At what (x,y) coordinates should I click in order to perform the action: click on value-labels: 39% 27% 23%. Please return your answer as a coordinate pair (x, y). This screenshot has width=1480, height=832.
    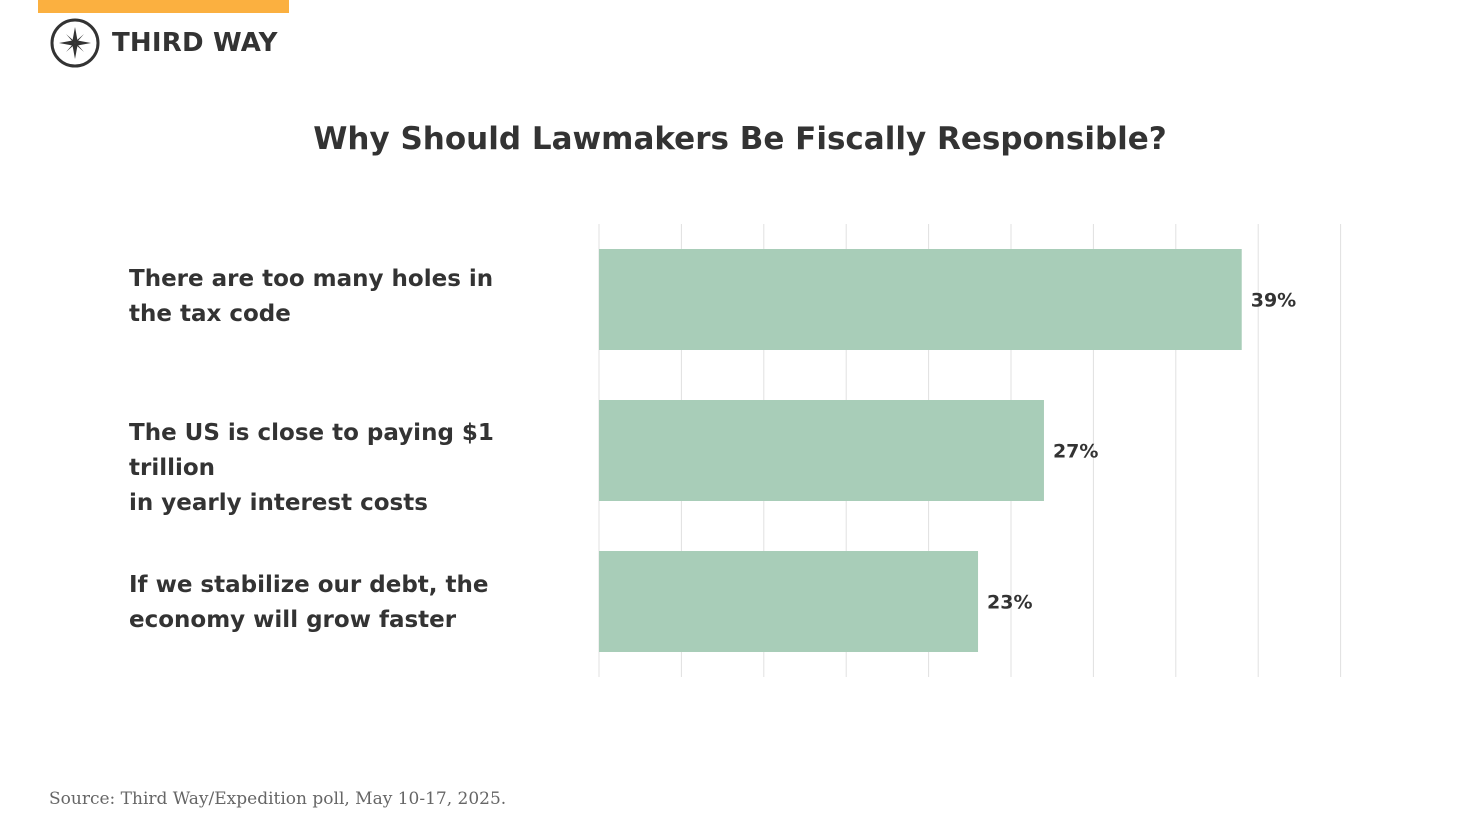
    Looking at the image, I should click on (1141, 452).